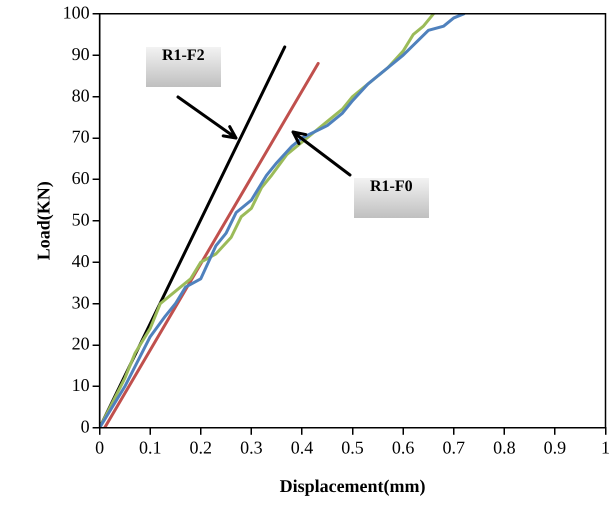 The height and width of the screenshot is (508, 613). I want to click on y-tick-label: 50, so click(81, 220).